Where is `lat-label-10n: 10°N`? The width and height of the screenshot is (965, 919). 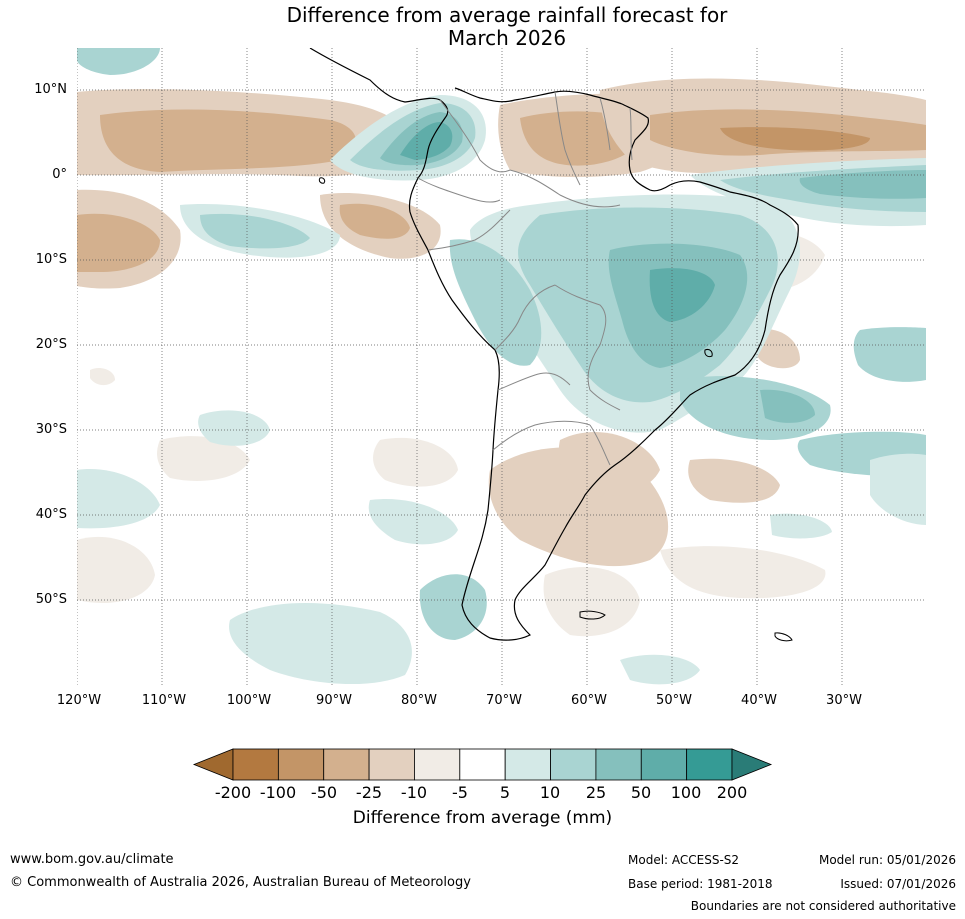 lat-label-10n: 10°N is located at coordinates (50, 89).